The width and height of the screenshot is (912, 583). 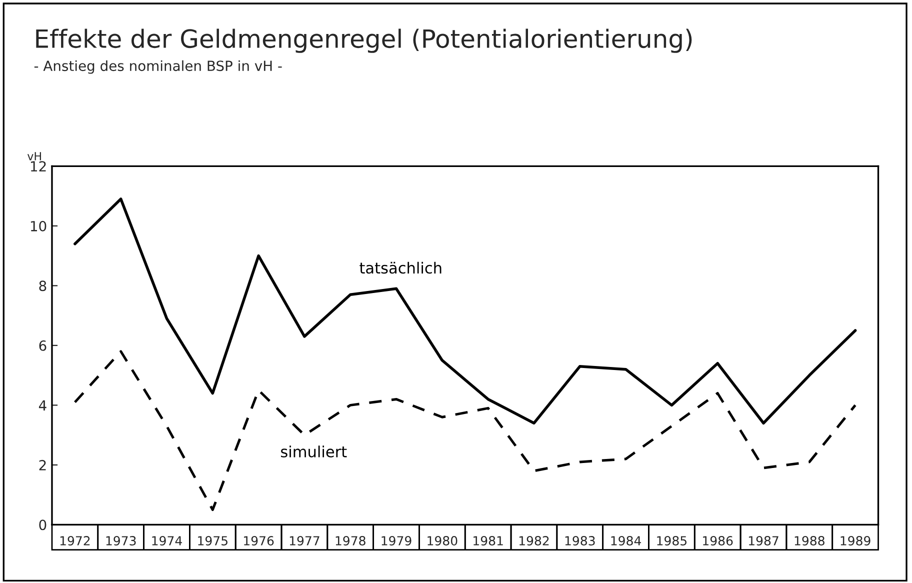 What do you see at coordinates (259, 541) in the screenshot?
I see `x-tick-label: 1976` at bounding box center [259, 541].